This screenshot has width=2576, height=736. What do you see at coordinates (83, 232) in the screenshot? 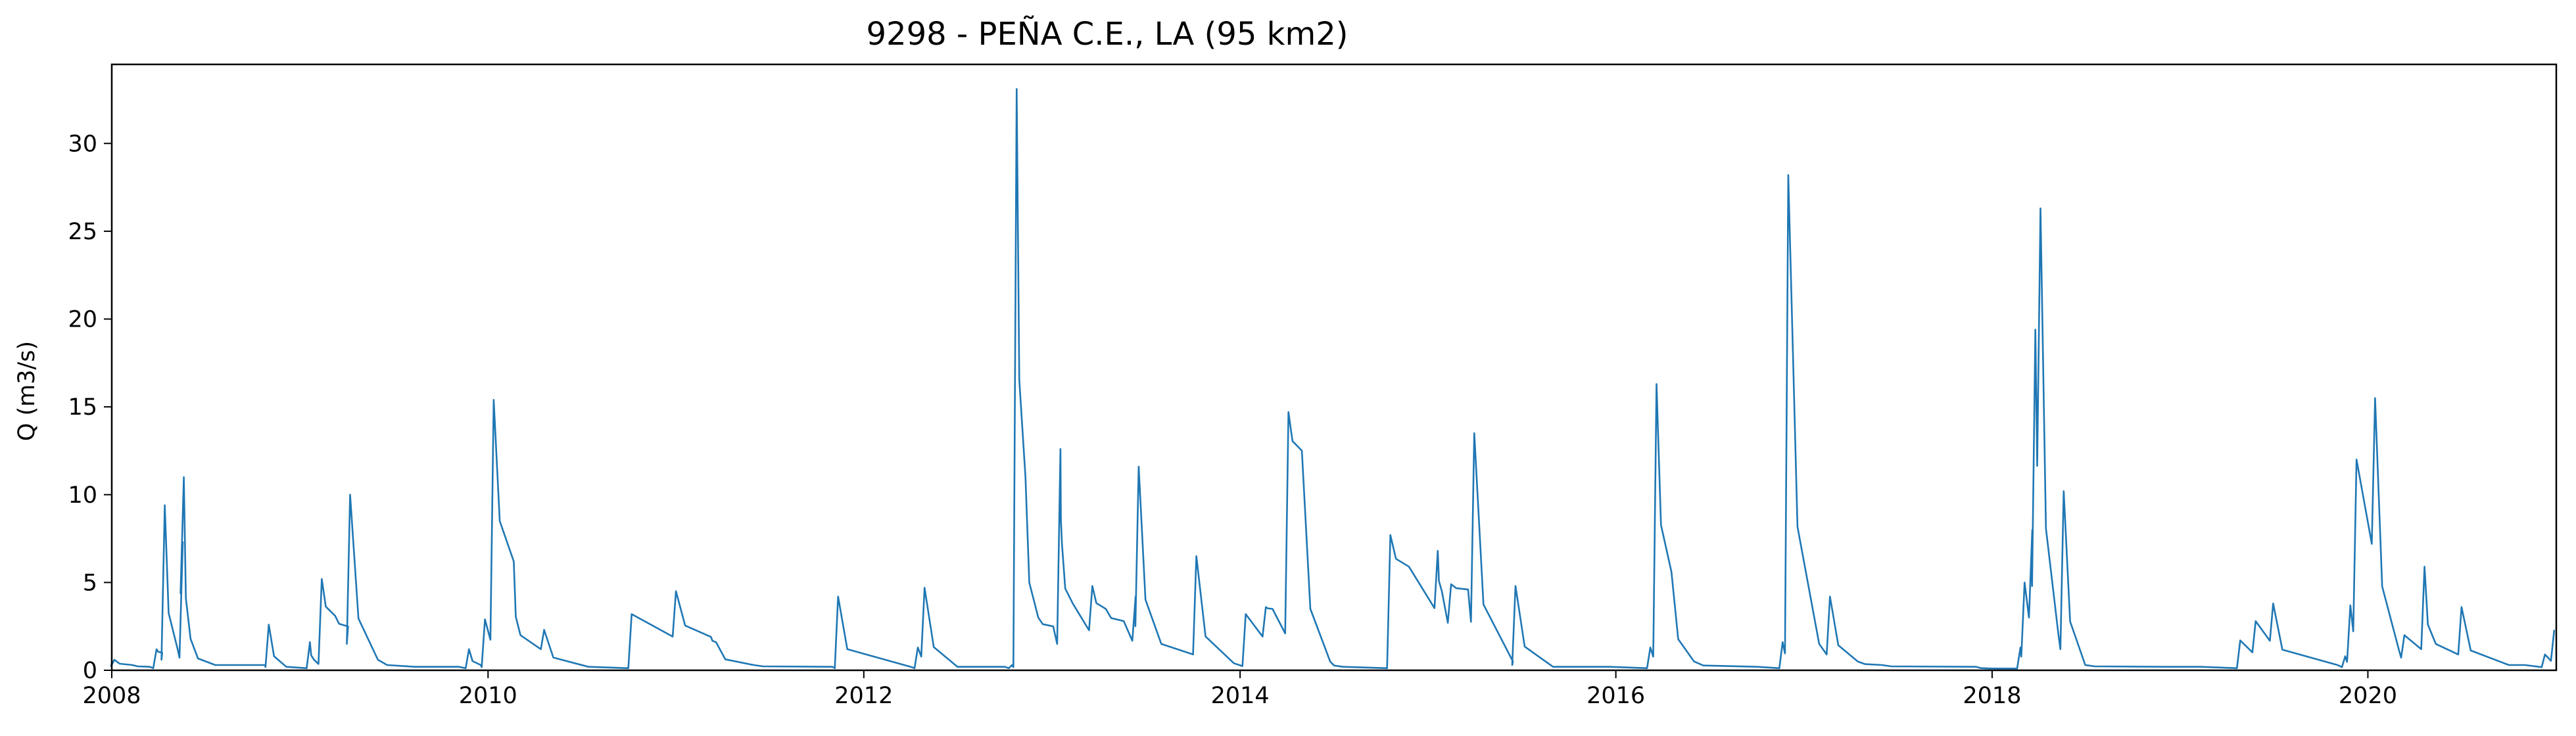
I see `y-tick-label: 25` at bounding box center [83, 232].